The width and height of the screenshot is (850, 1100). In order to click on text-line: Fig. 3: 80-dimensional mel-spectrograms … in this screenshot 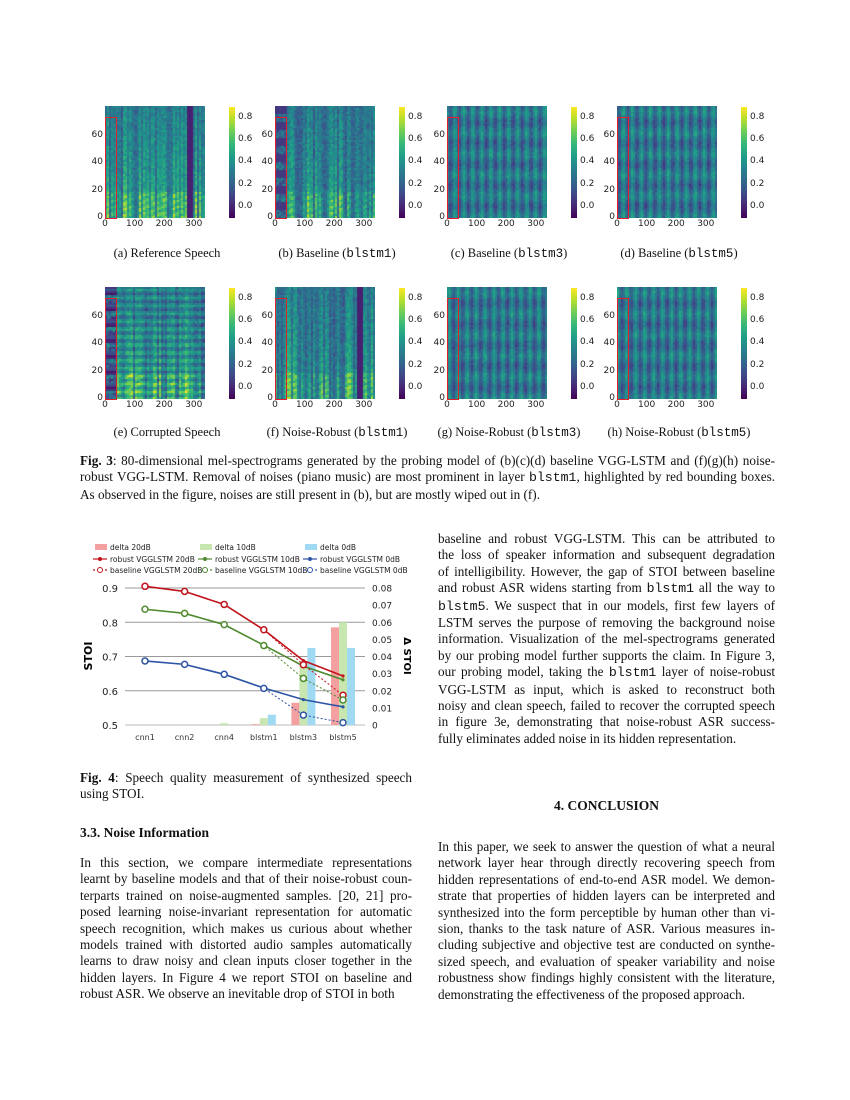, I will do `click(427, 461)`.